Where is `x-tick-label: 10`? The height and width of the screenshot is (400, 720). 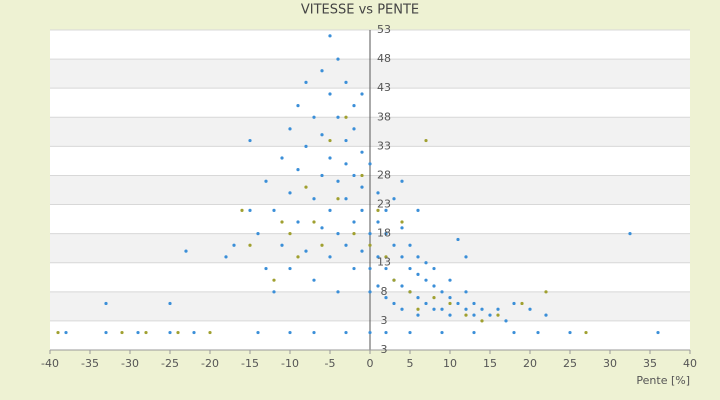
x-tick-label: 10 is located at coordinates (450, 363).